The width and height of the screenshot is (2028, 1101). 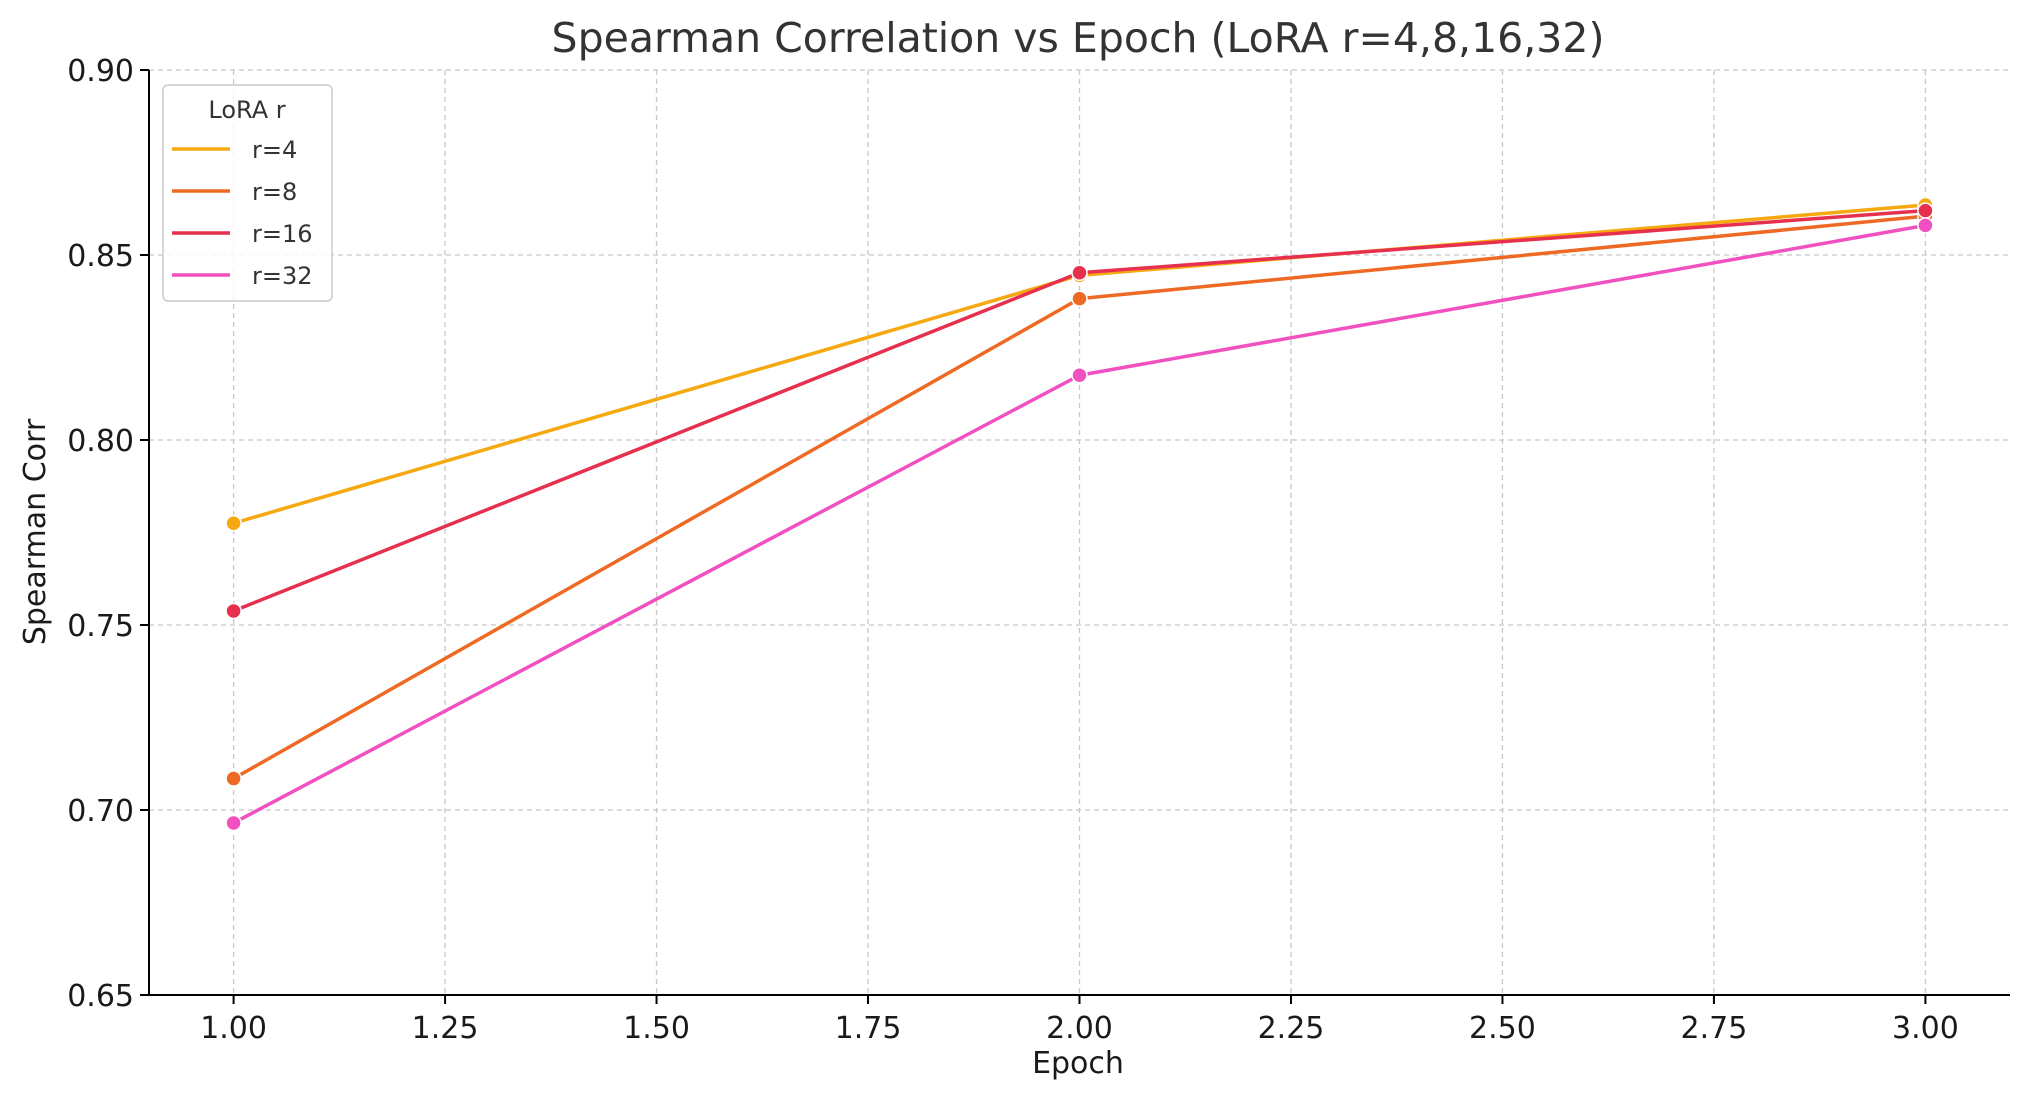 What do you see at coordinates (274, 192) in the screenshot?
I see `legend-label: r=8` at bounding box center [274, 192].